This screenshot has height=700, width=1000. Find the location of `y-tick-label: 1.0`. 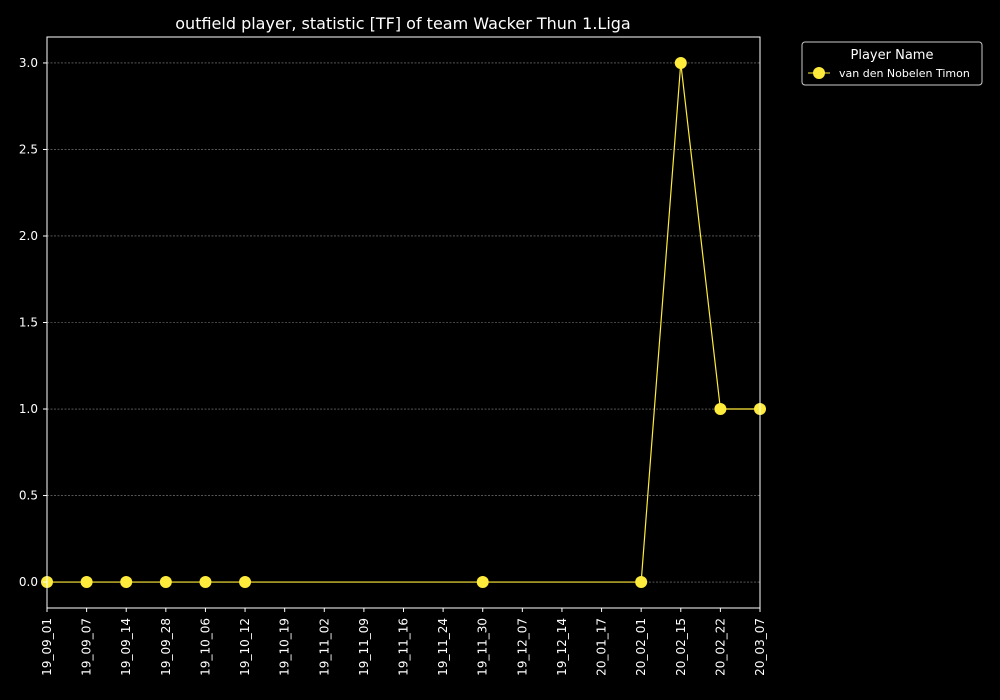

y-tick-label: 1.0 is located at coordinates (28, 409).